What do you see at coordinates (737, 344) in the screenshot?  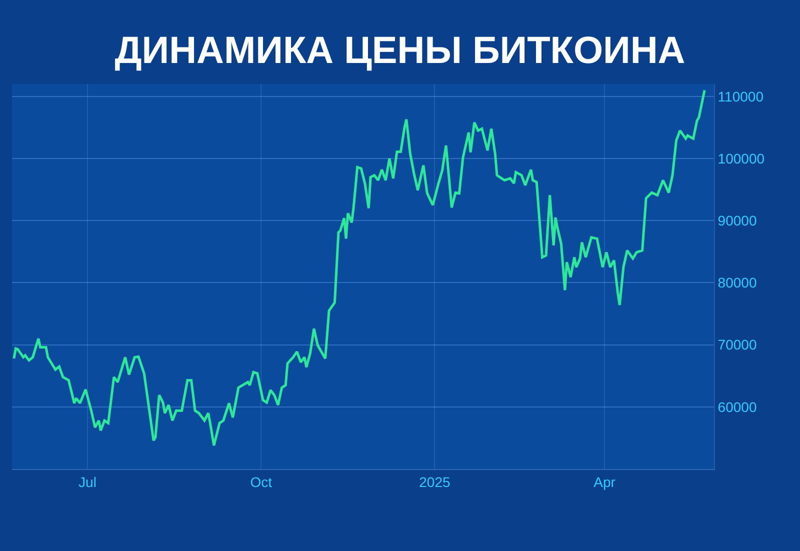 I see `y-tick-label: 70000` at bounding box center [737, 344].